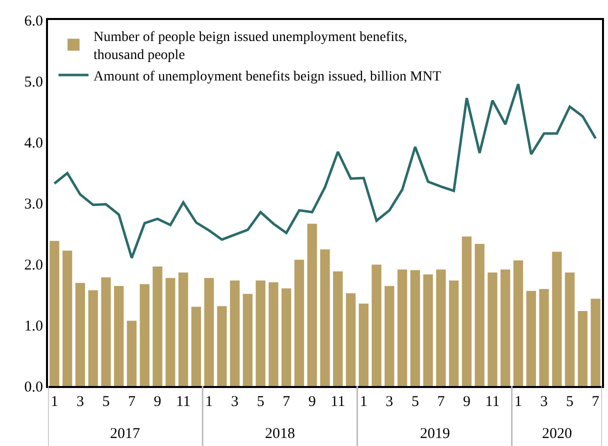 This screenshot has height=446, width=608. Describe the element at coordinates (33, 387) in the screenshot. I see `y-tick-label: 0.0` at that location.